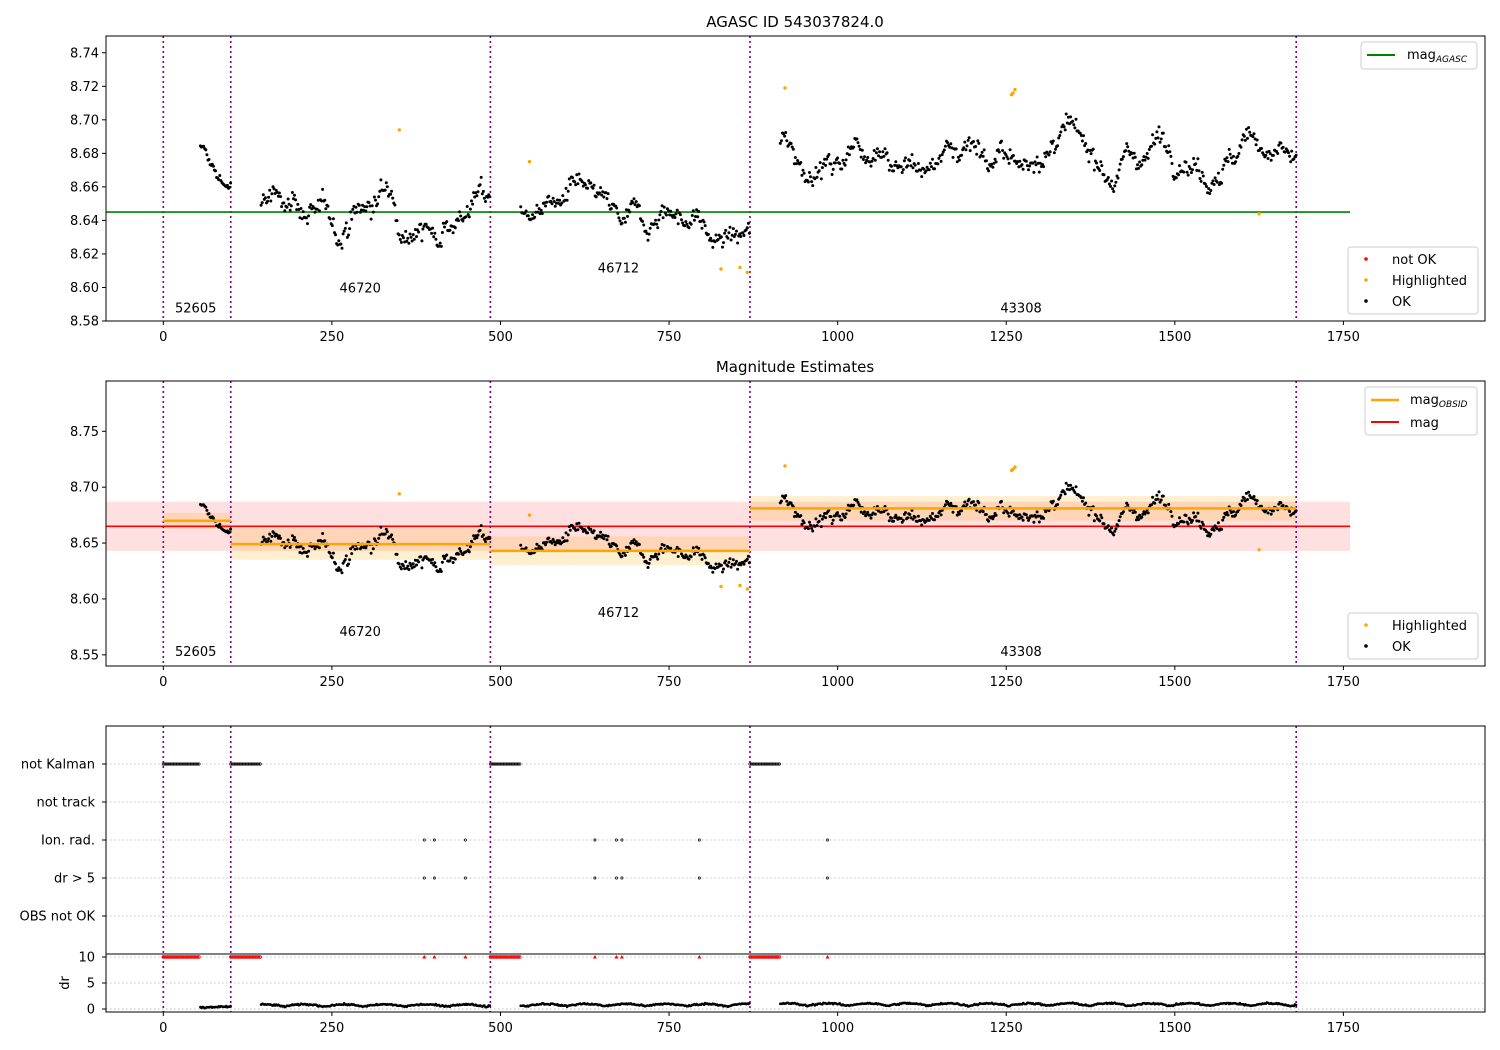 The height and width of the screenshot is (1050, 1500). What do you see at coordinates (1174, 337) in the screenshot?
I see `panel1-xtick-label: 1500` at bounding box center [1174, 337].